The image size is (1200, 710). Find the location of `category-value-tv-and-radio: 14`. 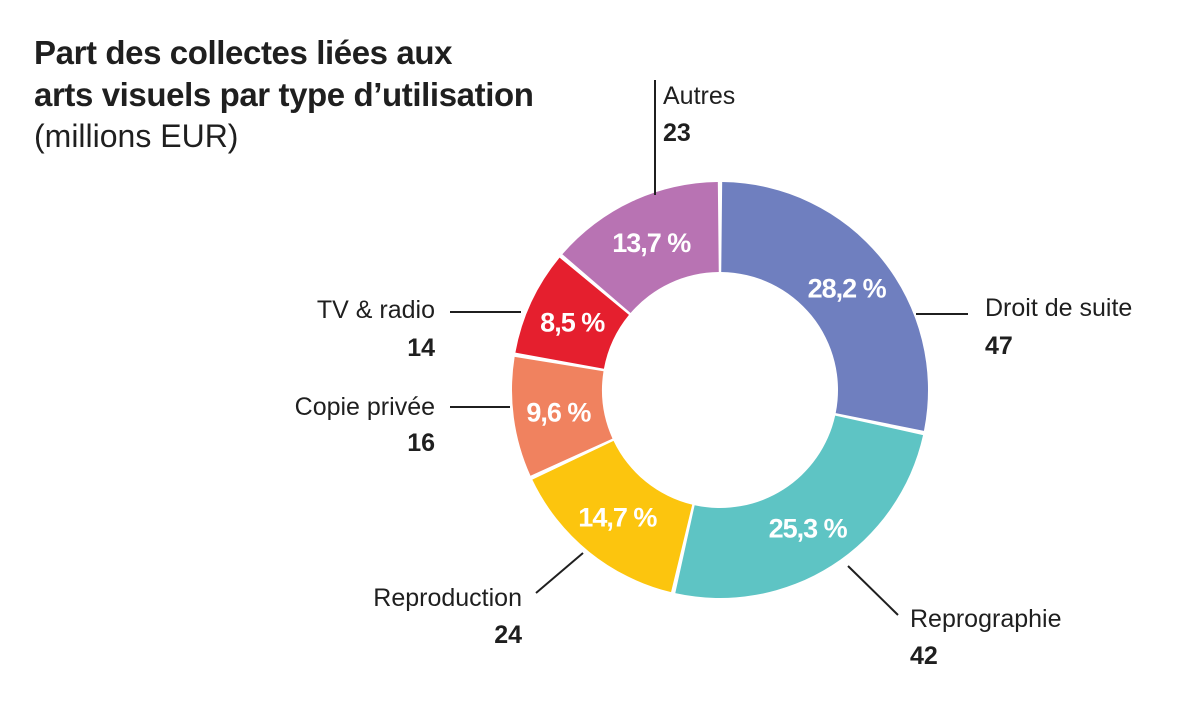

category-value-tv-and-radio: 14 is located at coordinates (421, 348).